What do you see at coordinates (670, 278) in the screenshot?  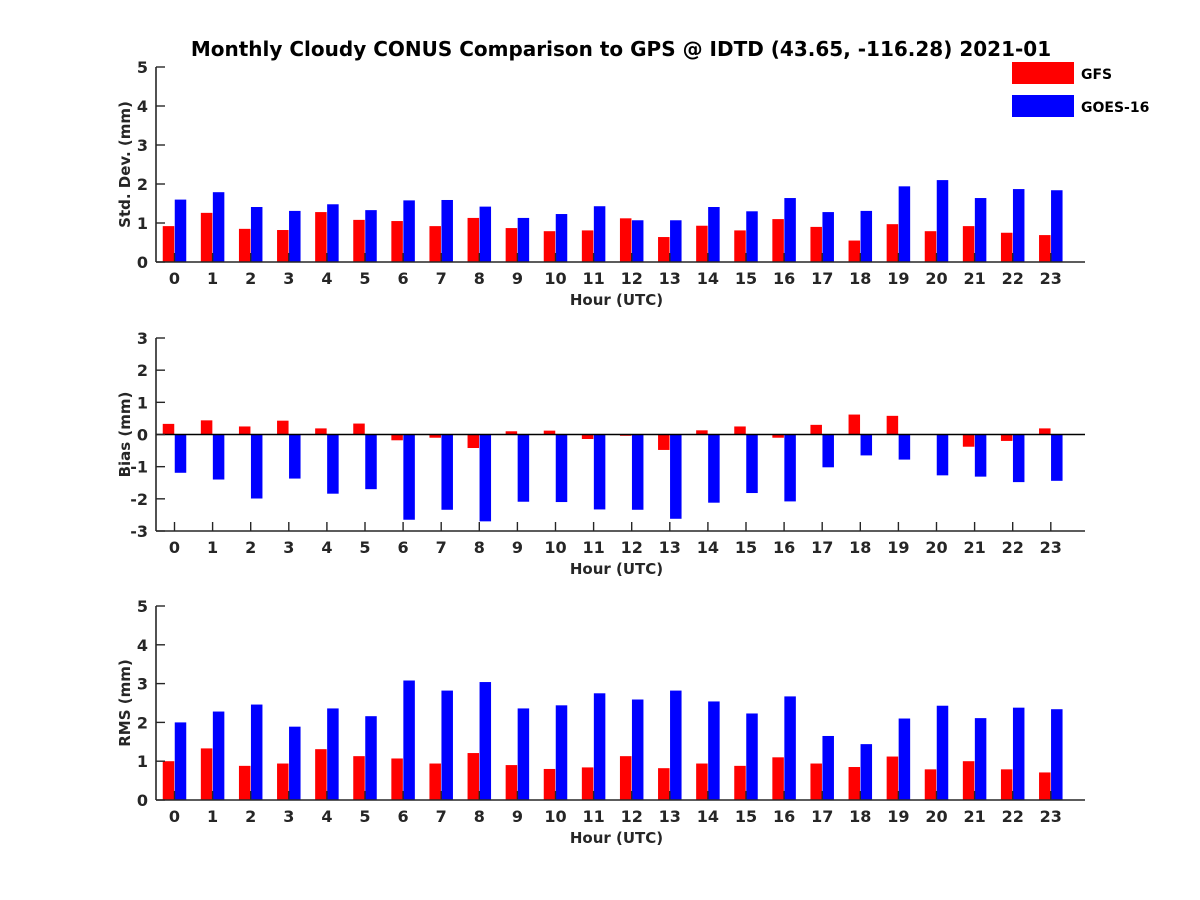 I see `x-tick-label: 13` at bounding box center [670, 278].